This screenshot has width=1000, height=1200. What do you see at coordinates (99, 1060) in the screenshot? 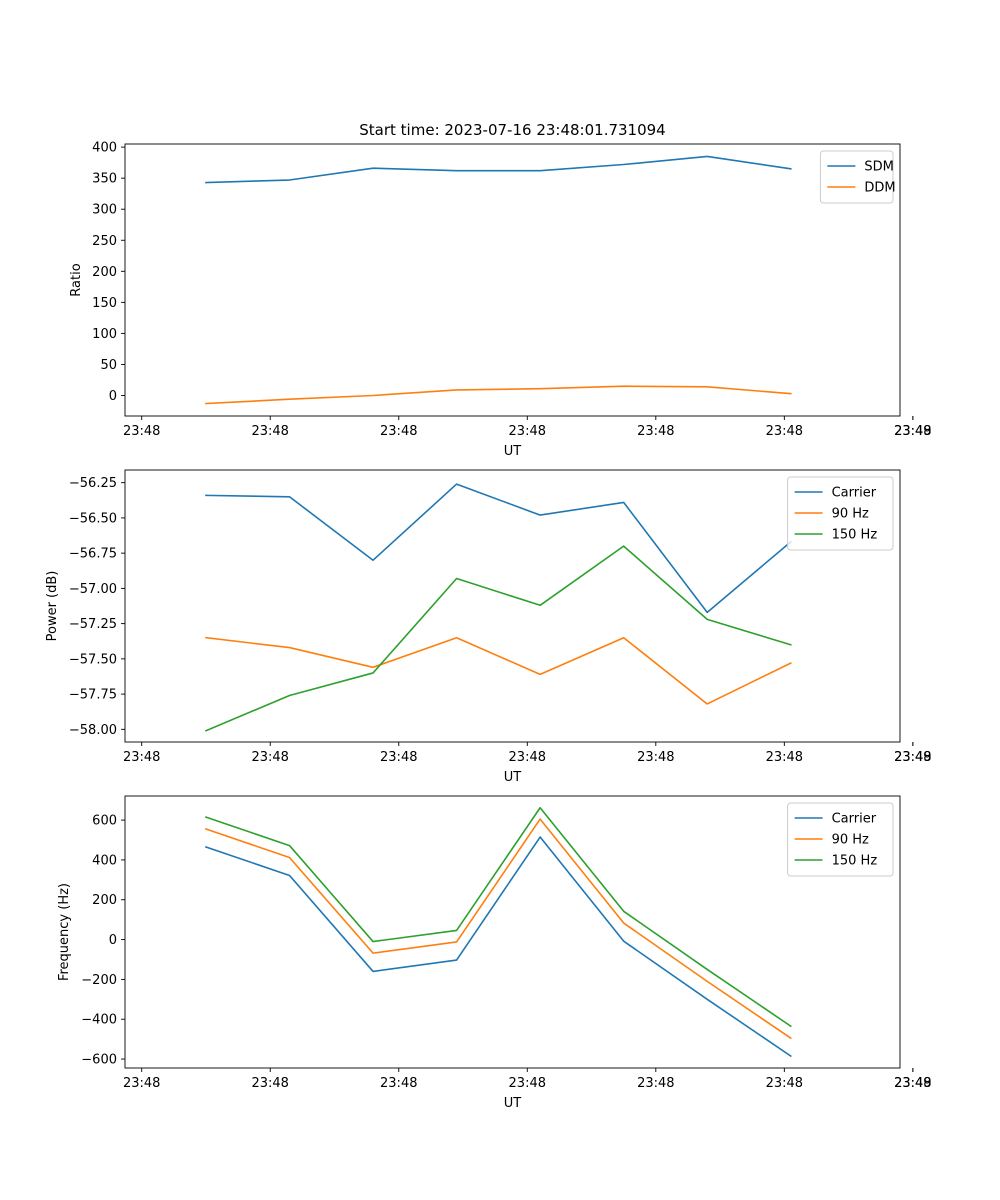
I see `y-tick-label: −600` at bounding box center [99, 1060].